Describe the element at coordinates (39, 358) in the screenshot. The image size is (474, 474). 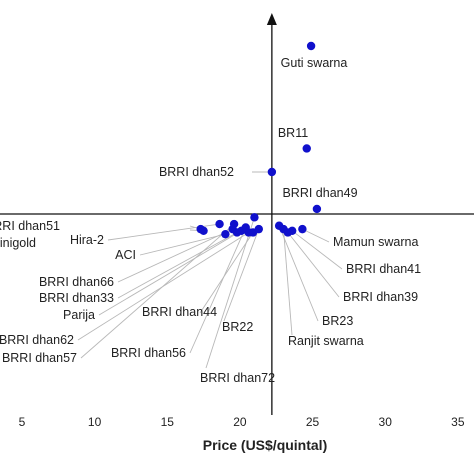
I see `point-label: BRRI dhan57` at that location.